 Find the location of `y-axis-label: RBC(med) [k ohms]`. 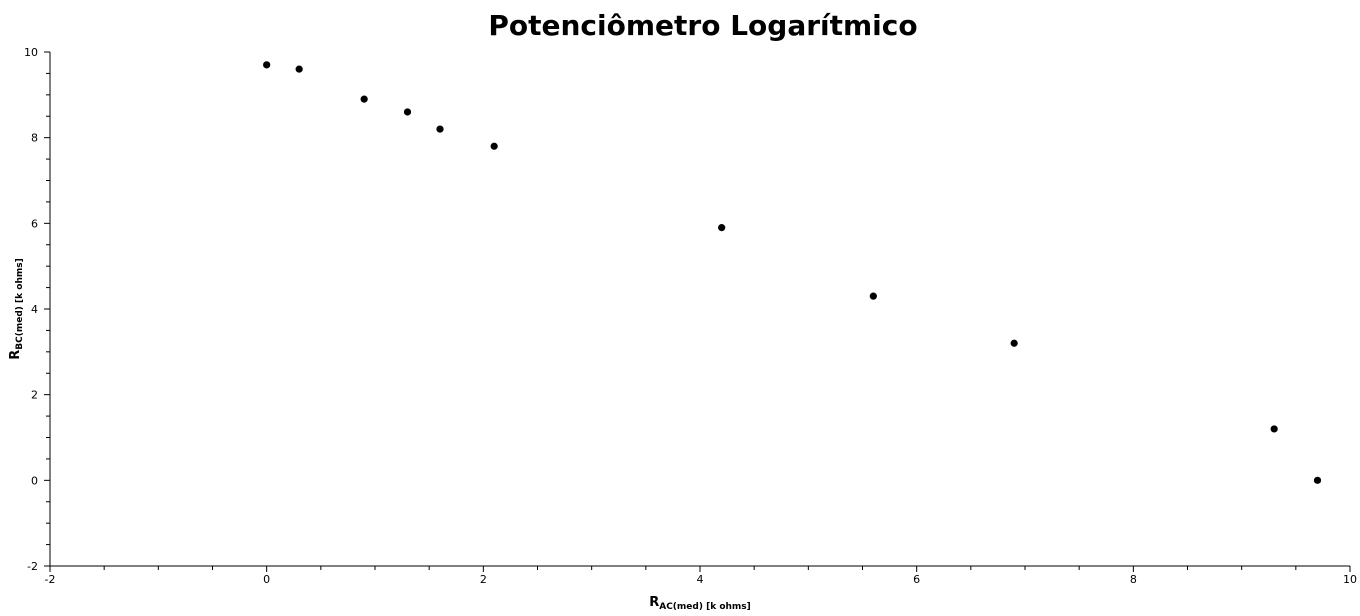

y-axis-label: RBC(med) [k ohms] is located at coordinates (16, 308).